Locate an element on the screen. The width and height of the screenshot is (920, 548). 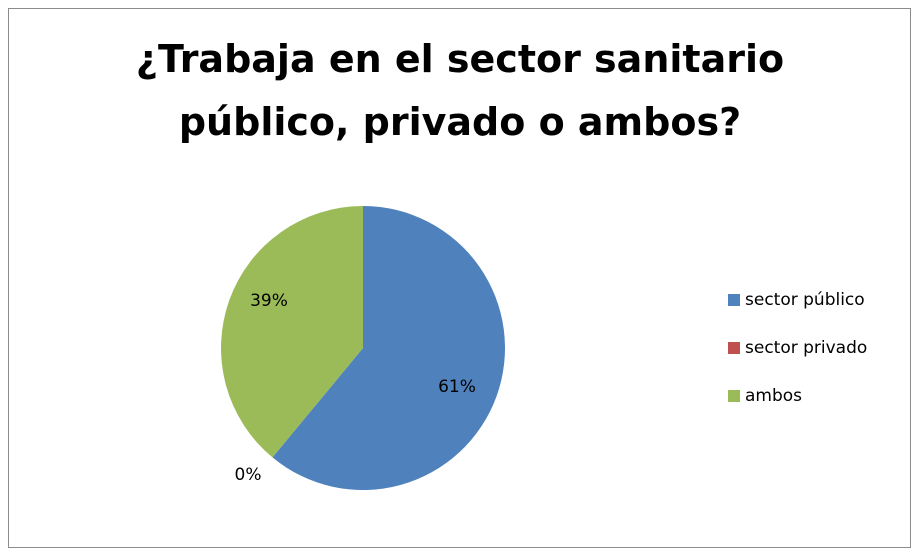
pie-slice-ambos is located at coordinates (292, 332).